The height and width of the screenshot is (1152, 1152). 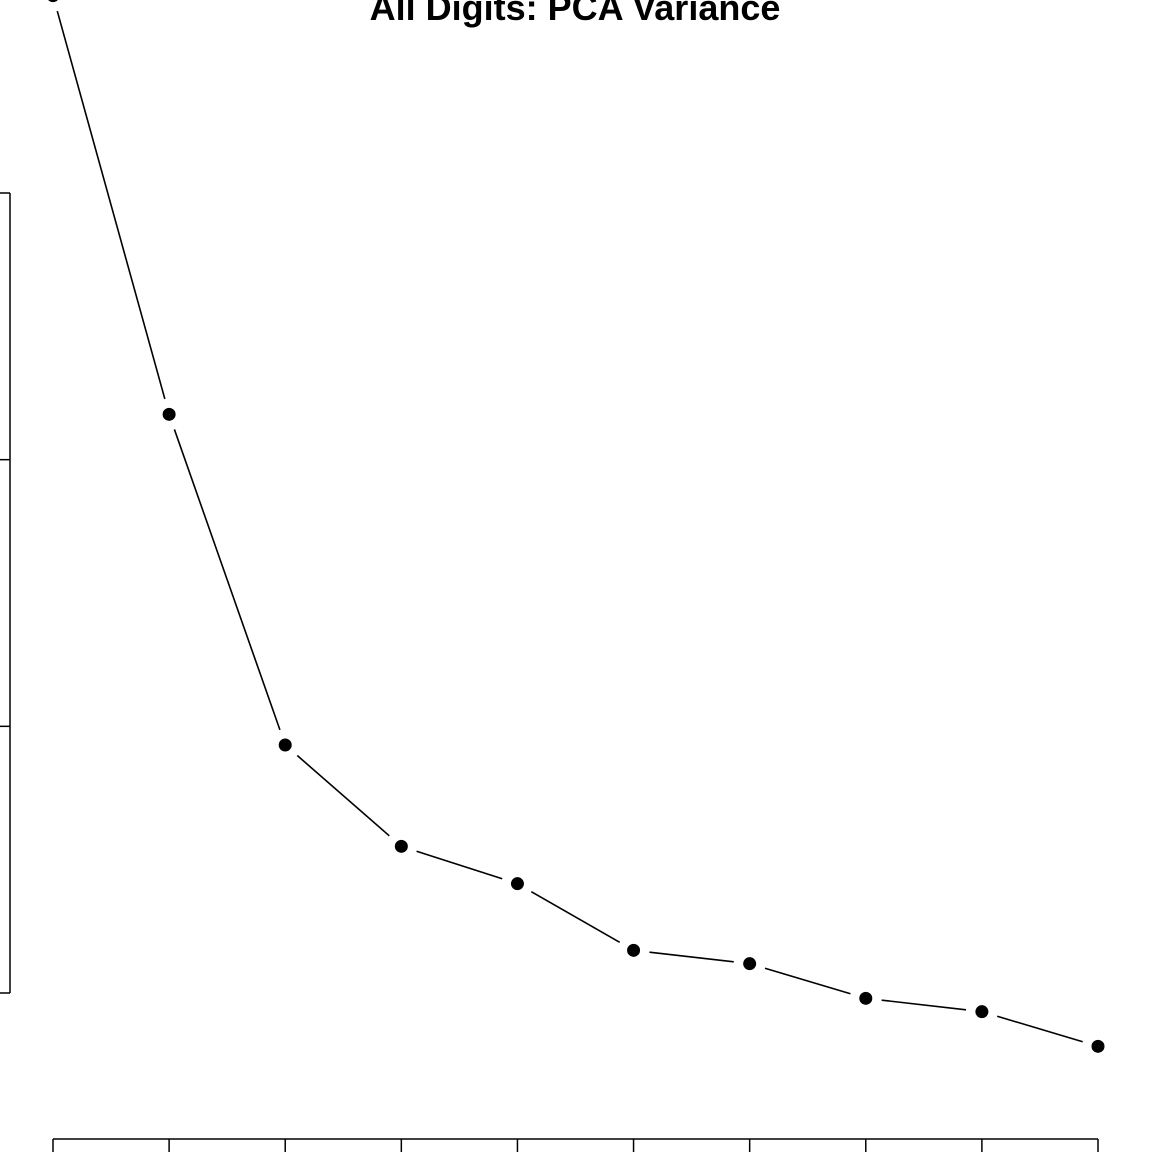 I want to click on x-axis, so click(x=575, y=1145).